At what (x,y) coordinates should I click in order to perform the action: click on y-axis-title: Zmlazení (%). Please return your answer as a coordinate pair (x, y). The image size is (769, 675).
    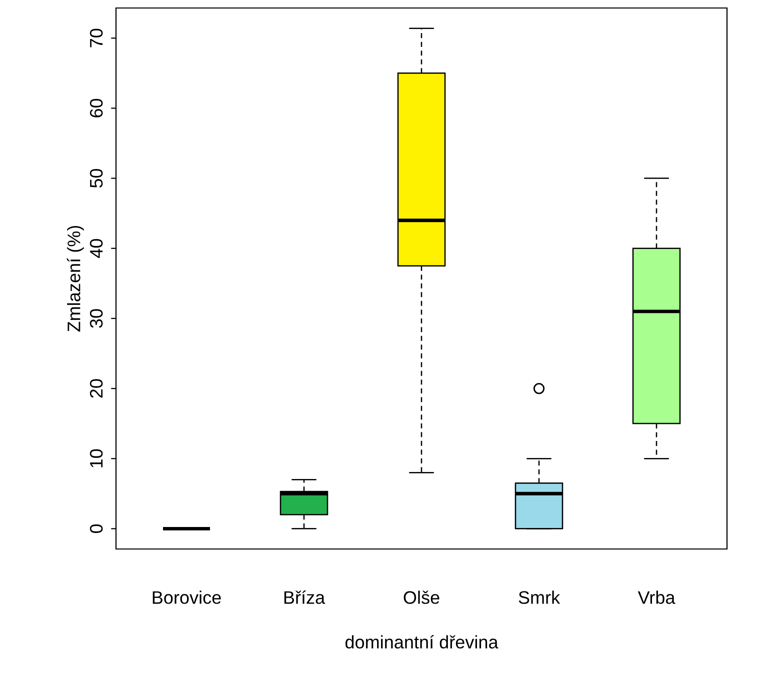
    Looking at the image, I should click on (75, 279).